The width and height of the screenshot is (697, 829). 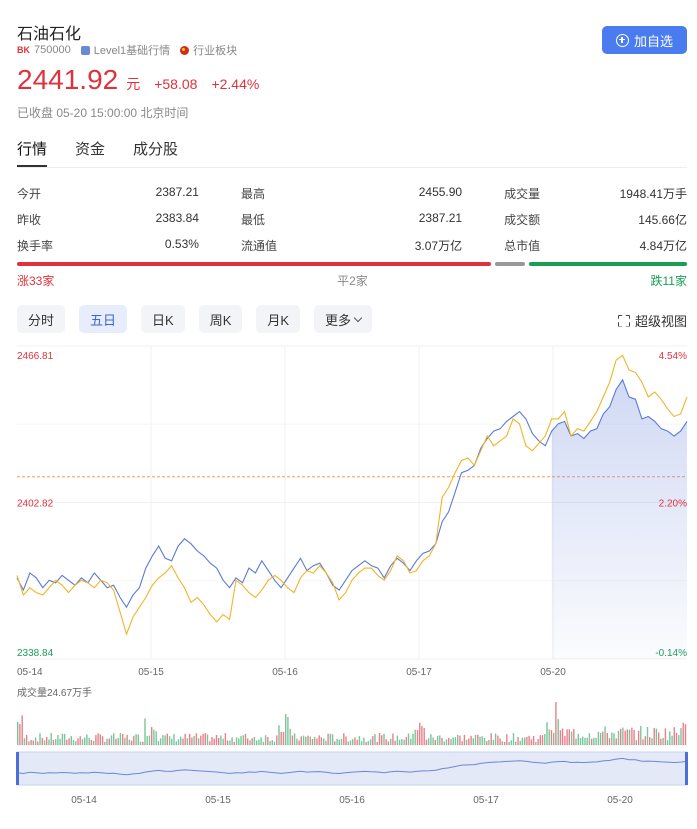 I want to click on breadth-labels: 涨33家 平2家 跌11家, so click(x=352, y=280).